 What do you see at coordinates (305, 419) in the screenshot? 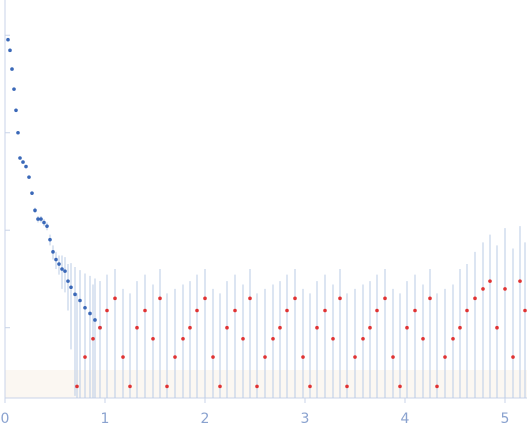
I see `x-tick-label: 3` at bounding box center [305, 419].